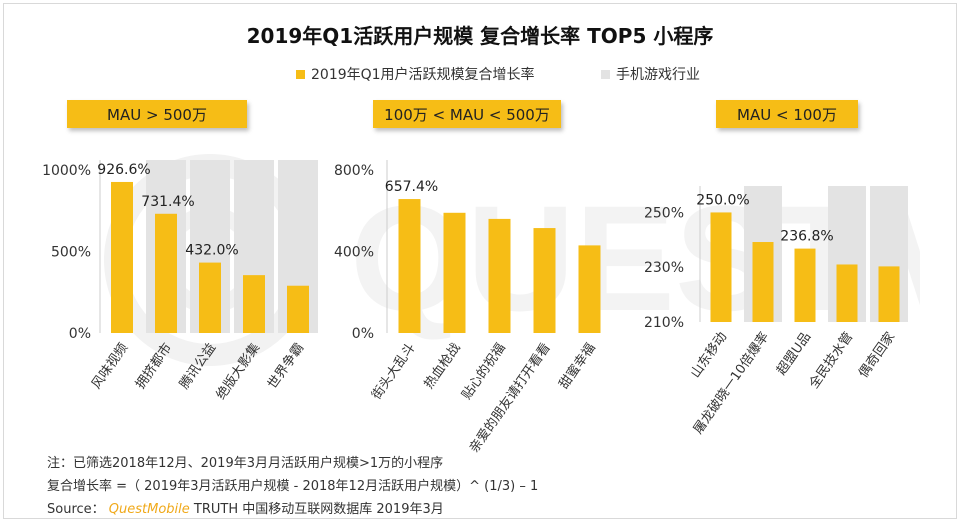 This screenshot has width=960, height=522. Describe the element at coordinates (286, 366) in the screenshot. I see `category-label: 世界争霸` at that location.